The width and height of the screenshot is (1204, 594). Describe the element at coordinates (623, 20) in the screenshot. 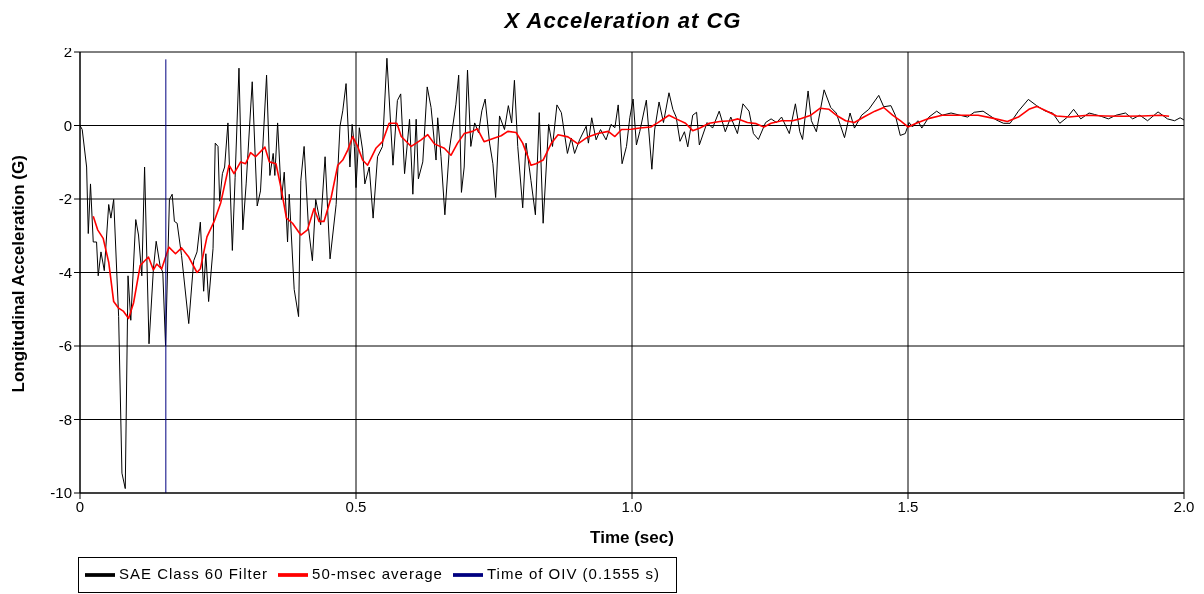

I see `chart-title: X Acceleration at CG` at that location.